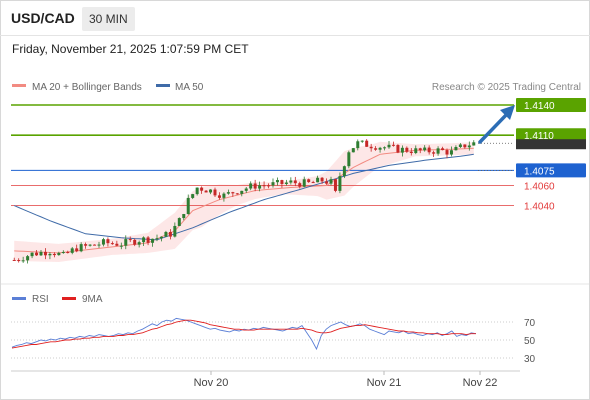  I want to click on level-tag-1.4075, so click(551, 170).